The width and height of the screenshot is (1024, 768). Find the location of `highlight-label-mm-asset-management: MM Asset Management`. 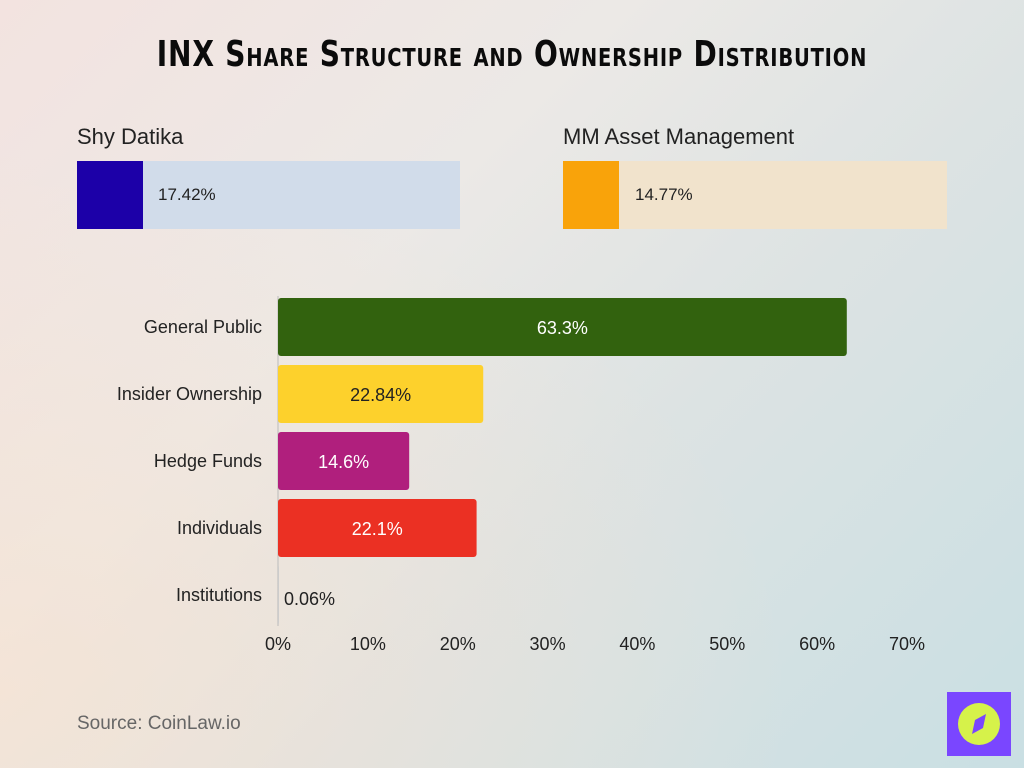

highlight-label-mm-asset-management: MM Asset Management is located at coordinates (679, 136).